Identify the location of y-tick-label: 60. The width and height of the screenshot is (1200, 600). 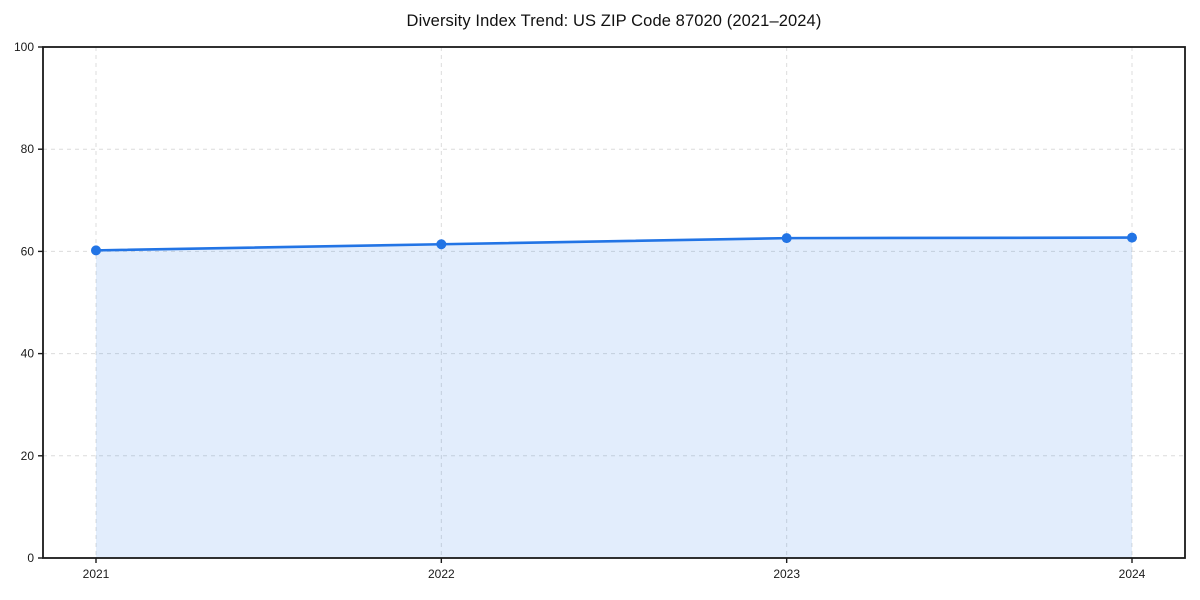
(28, 251).